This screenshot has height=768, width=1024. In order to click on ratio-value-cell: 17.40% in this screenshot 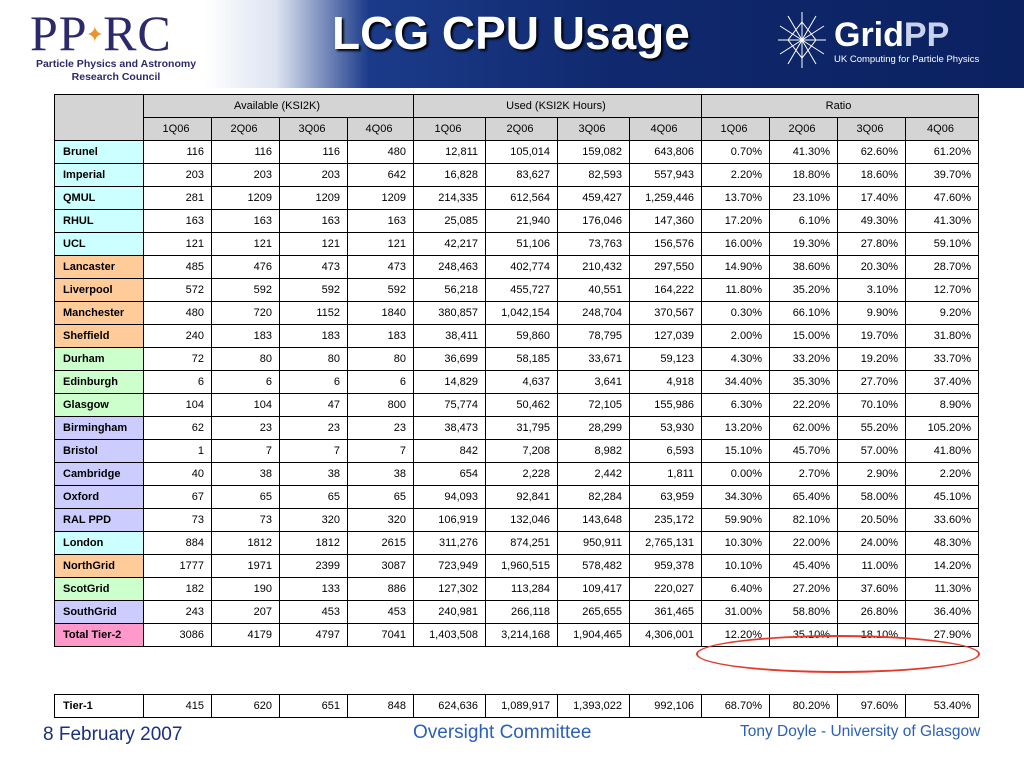, I will do `click(871, 198)`.